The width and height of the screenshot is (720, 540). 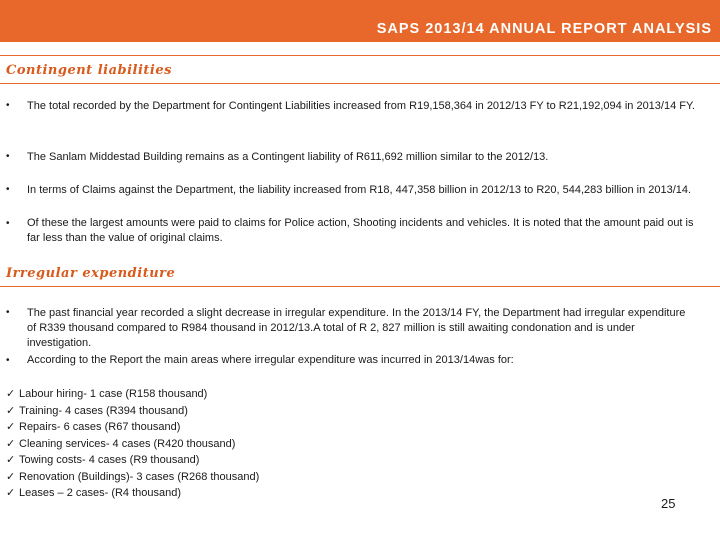 I want to click on checklist-item: ✓ Leases – 2 cases- (R4 thousand), so click(x=132, y=493).